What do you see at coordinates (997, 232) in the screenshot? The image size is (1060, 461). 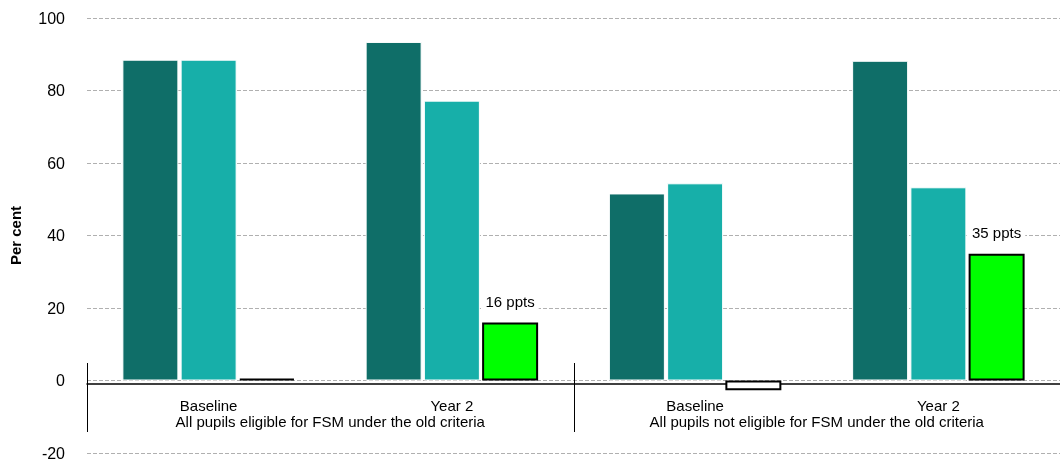 I see `data-label: 35 ppts` at bounding box center [997, 232].